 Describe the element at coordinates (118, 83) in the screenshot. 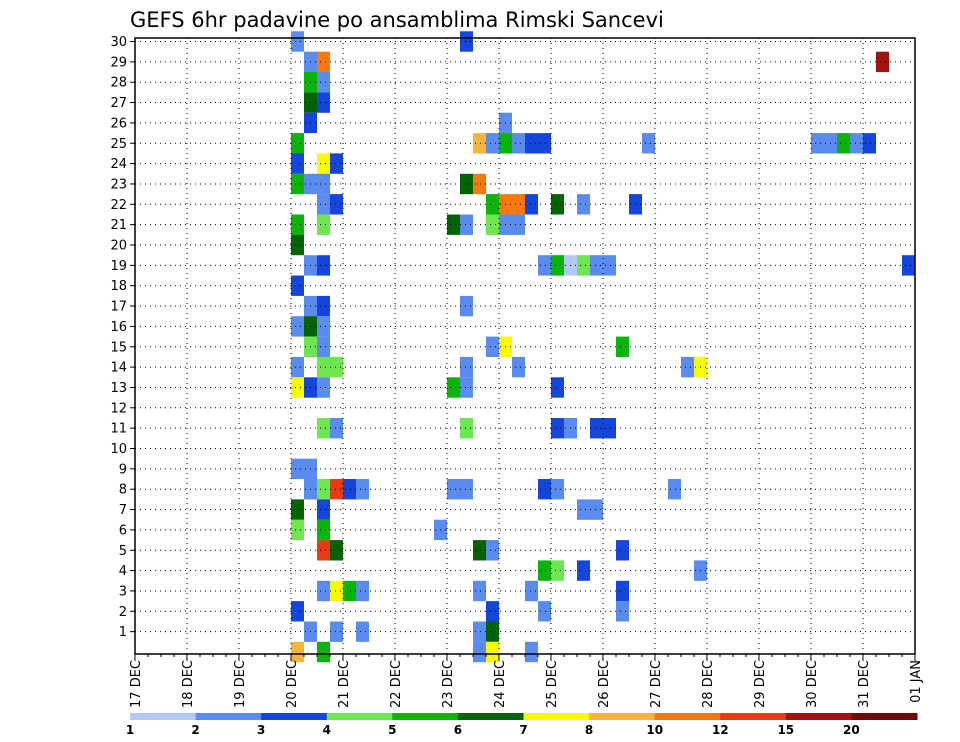

I see `y-tick-label: 28` at that location.